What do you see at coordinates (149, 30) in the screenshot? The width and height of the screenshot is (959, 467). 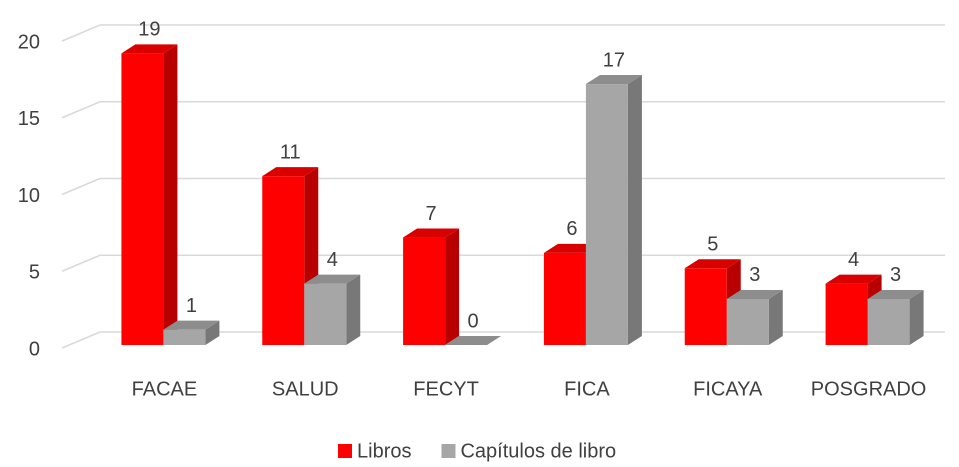 I see `data-label: 19` at bounding box center [149, 30].